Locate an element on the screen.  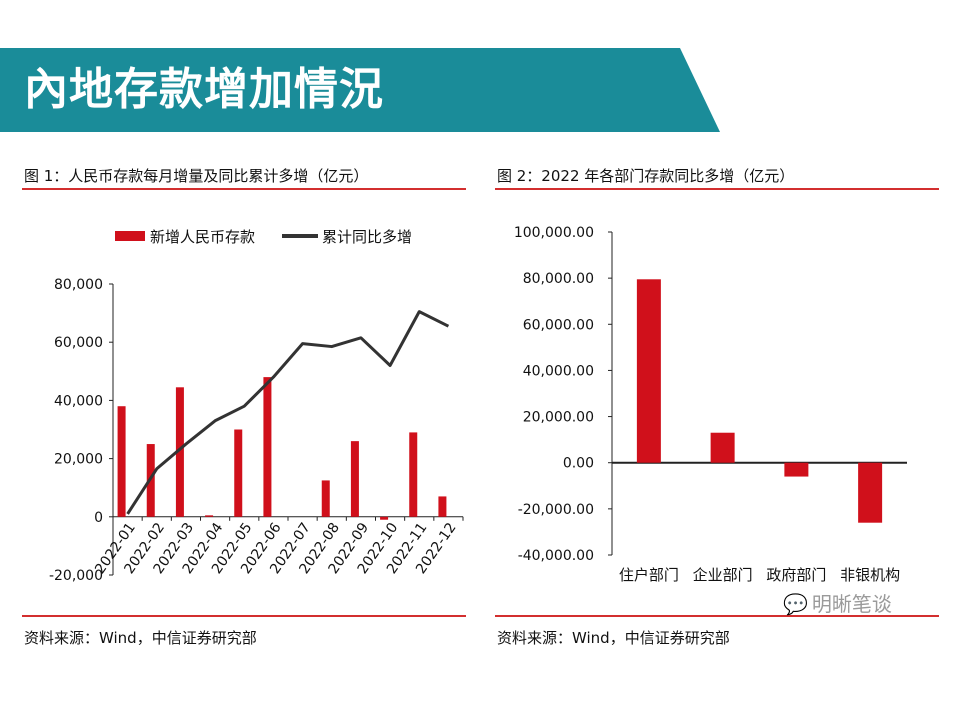
y-tick-label: -40,000.00 is located at coordinates (556, 556).